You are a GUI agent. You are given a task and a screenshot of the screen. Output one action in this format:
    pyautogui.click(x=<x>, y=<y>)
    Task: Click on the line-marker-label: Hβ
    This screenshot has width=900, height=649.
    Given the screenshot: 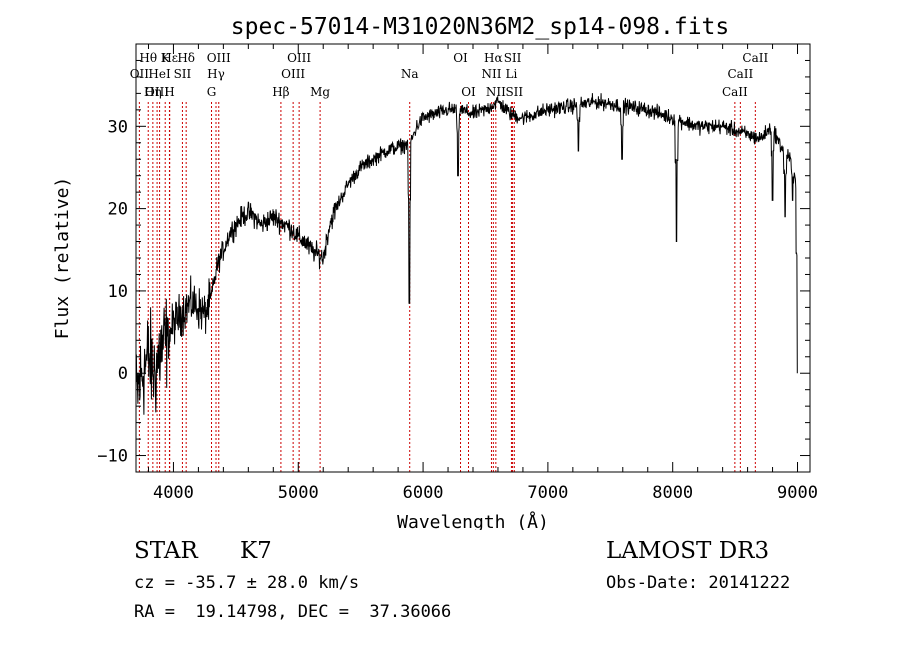 What is the action you would take?
    pyautogui.click(x=280, y=92)
    